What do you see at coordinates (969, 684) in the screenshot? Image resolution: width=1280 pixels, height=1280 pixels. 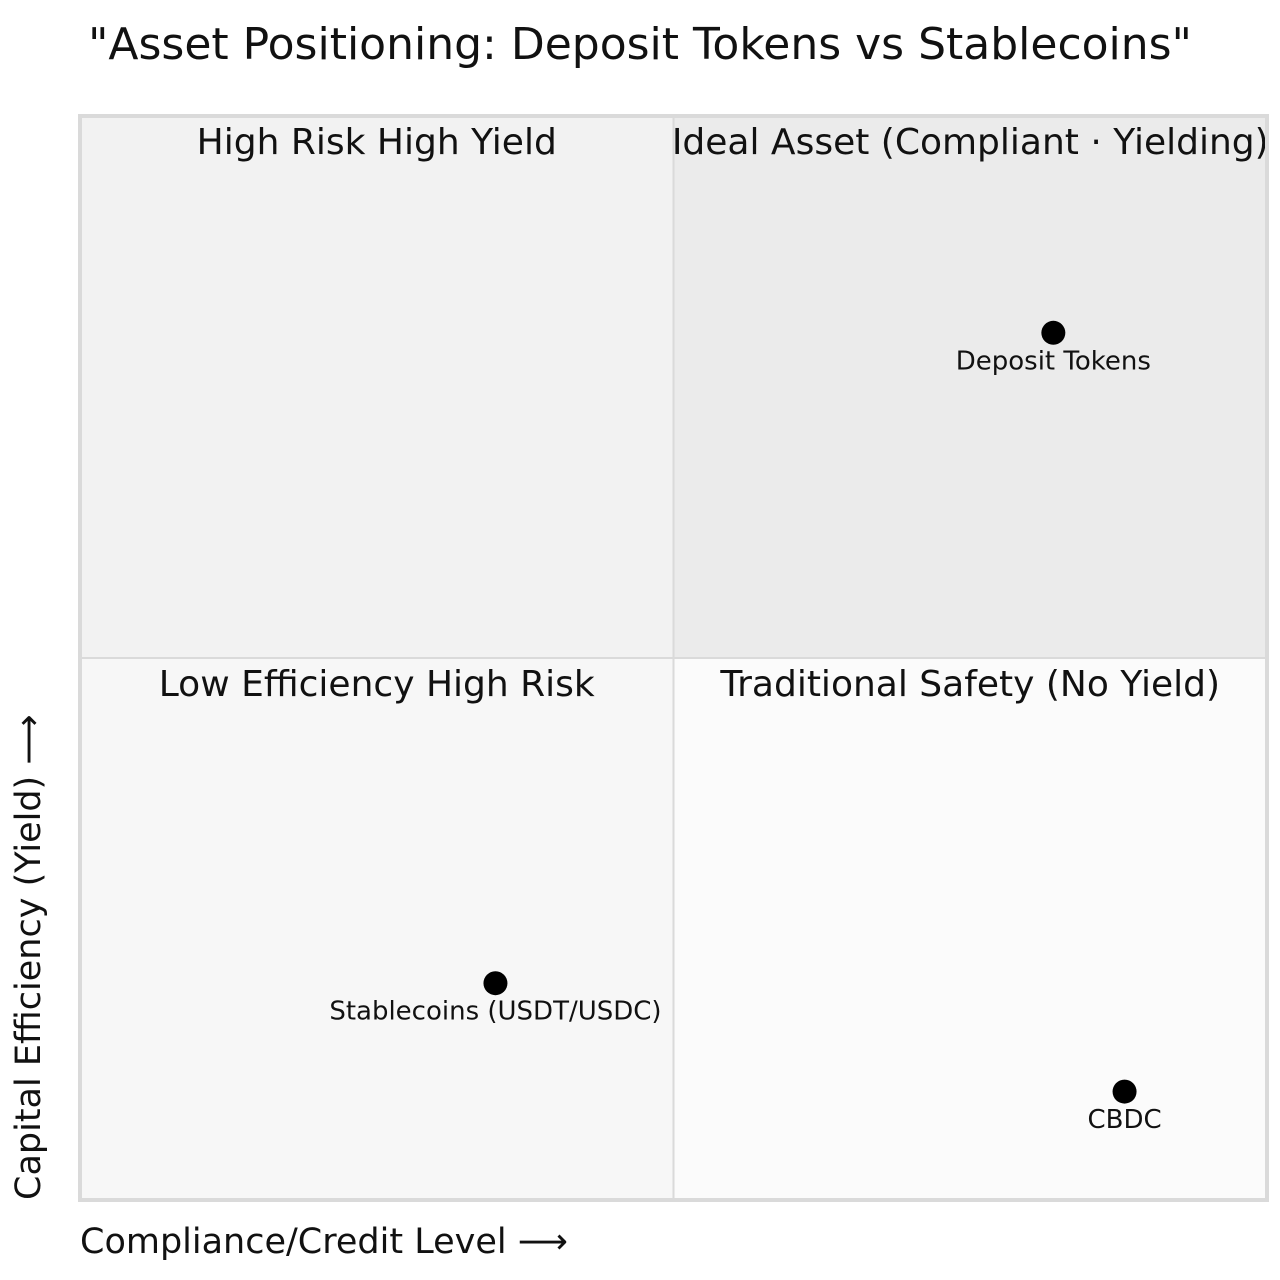 I see `quadrant-label: Traditional Safety (No Yield)` at bounding box center [969, 684].